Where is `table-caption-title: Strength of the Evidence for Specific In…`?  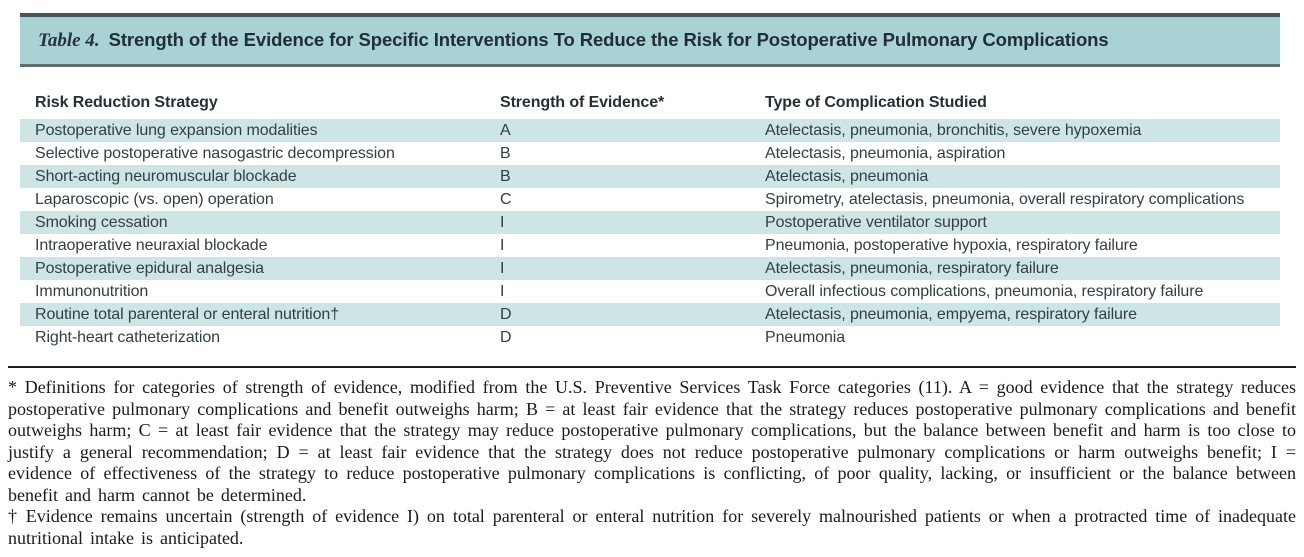
table-caption-title: Strength of the Evidence for Specific In… is located at coordinates (608, 39).